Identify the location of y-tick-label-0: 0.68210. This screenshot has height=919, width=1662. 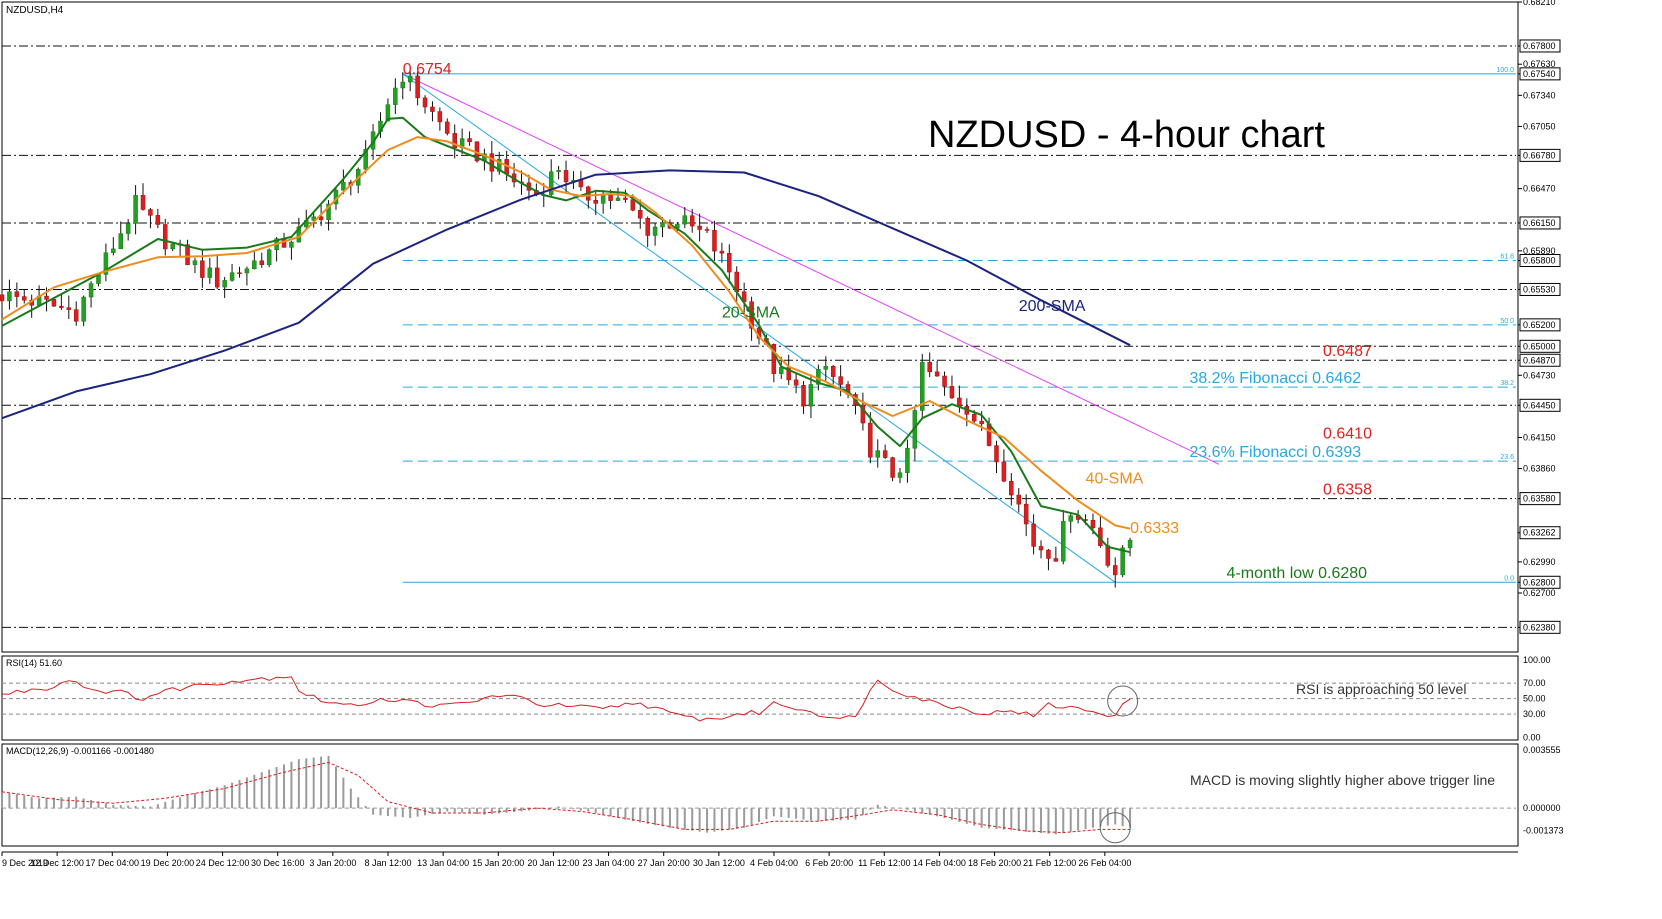
(1539, 3).